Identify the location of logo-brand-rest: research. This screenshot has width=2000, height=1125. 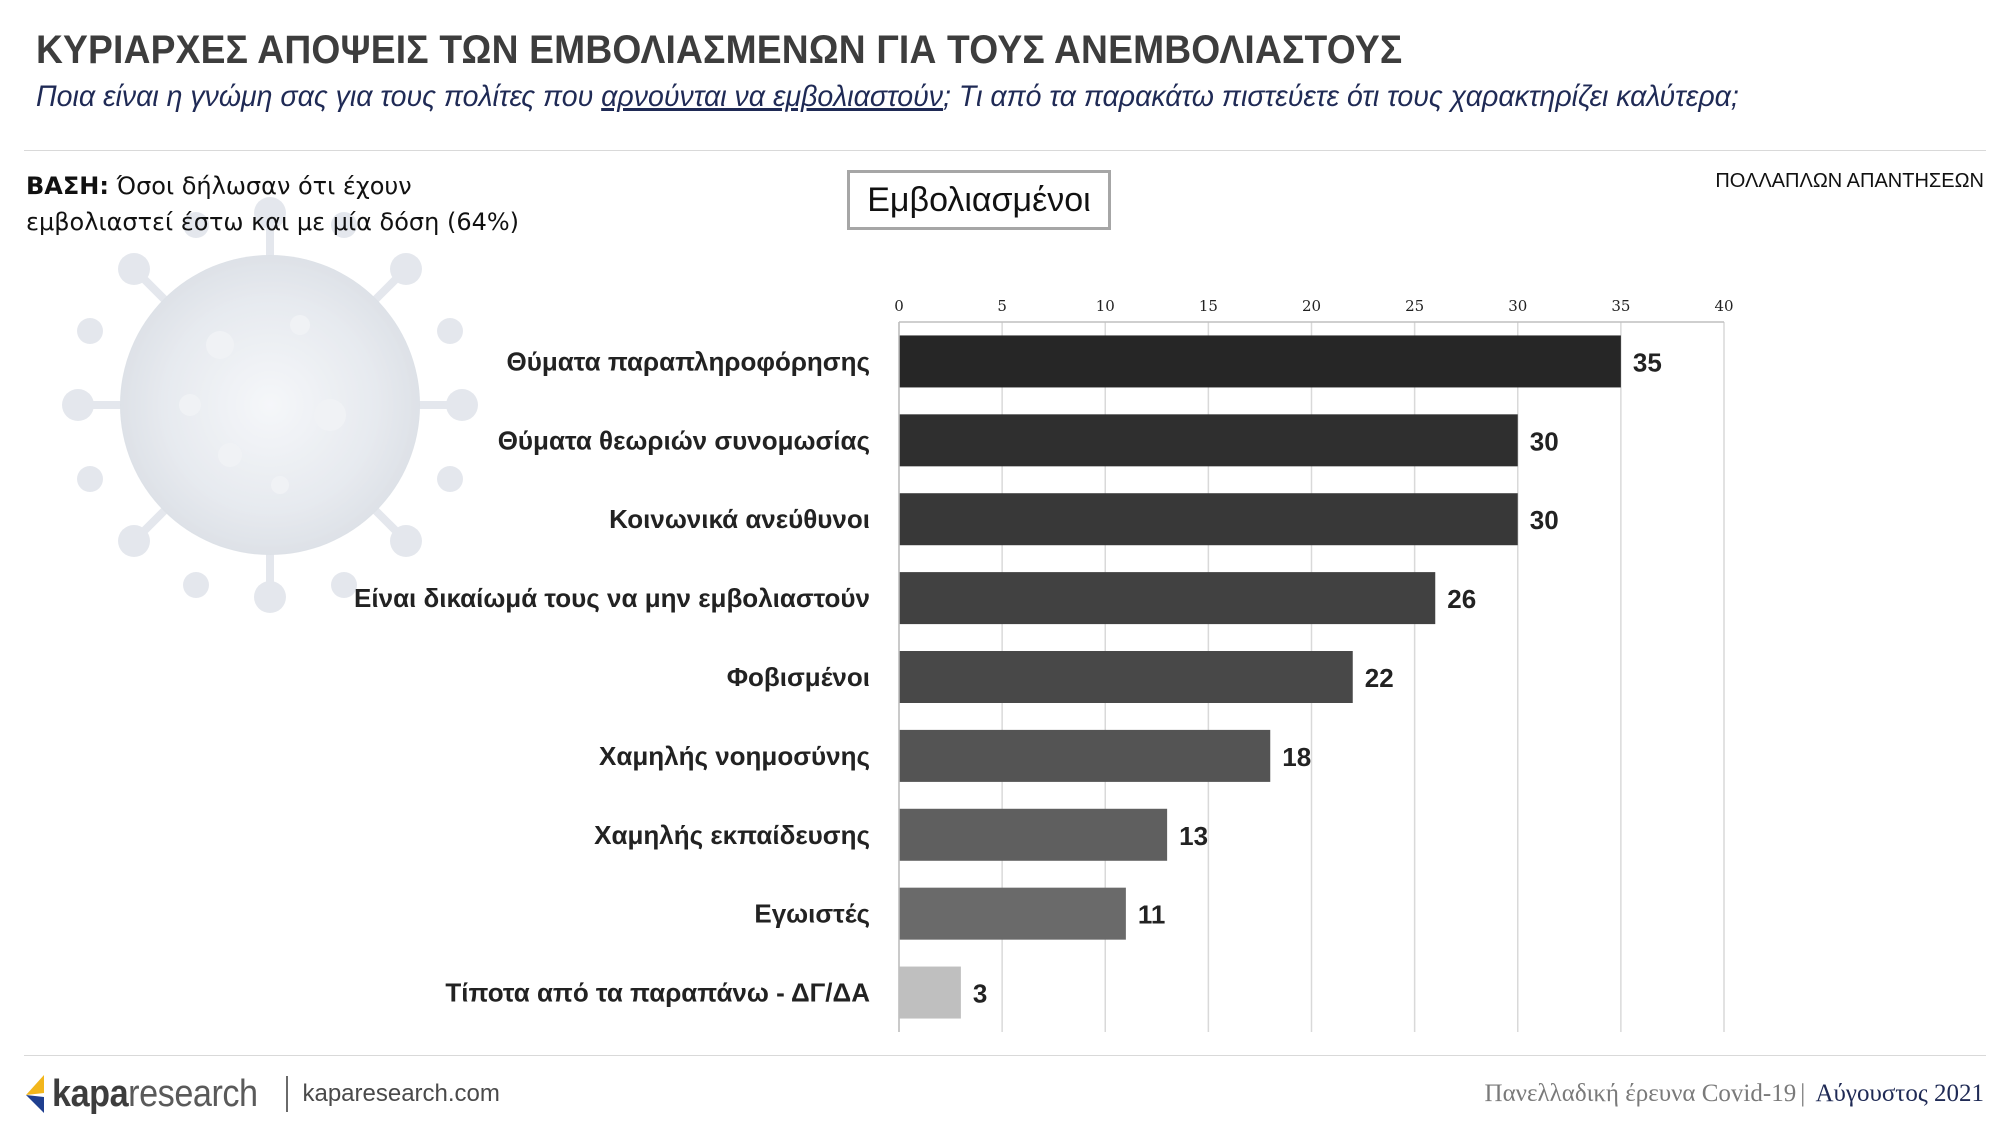
(193, 1094).